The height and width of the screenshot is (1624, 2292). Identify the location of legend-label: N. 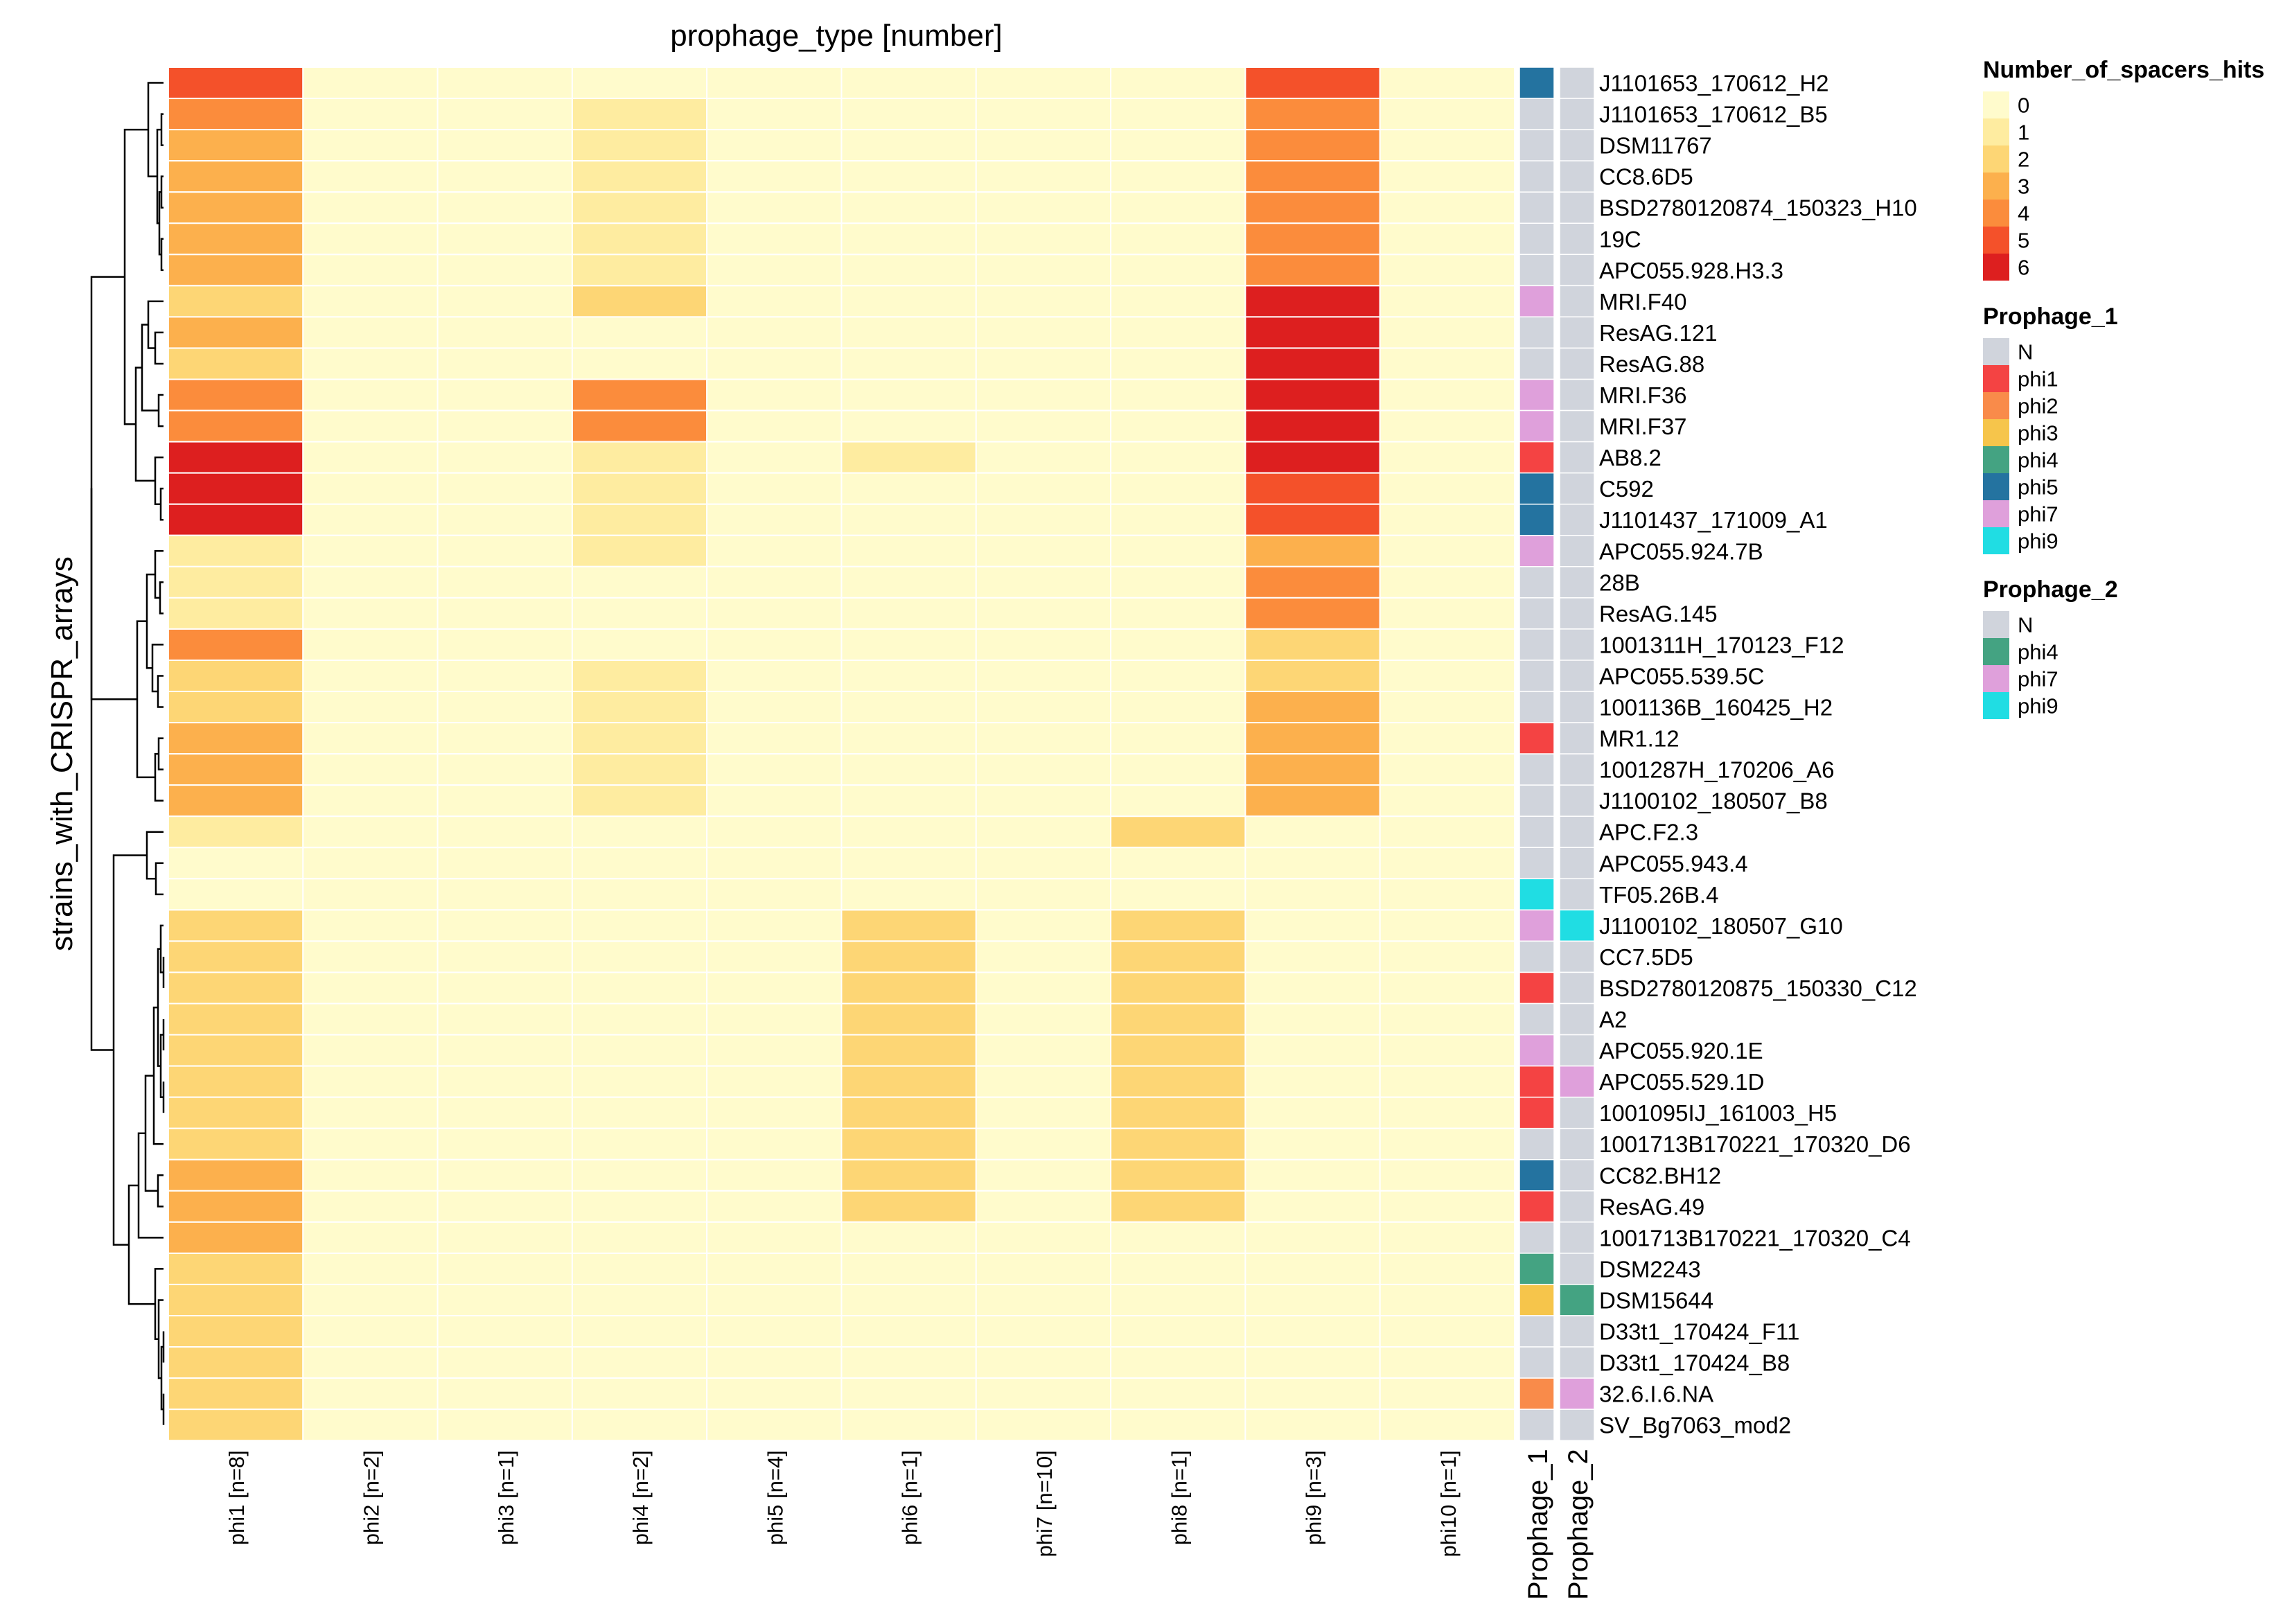
(2025, 352).